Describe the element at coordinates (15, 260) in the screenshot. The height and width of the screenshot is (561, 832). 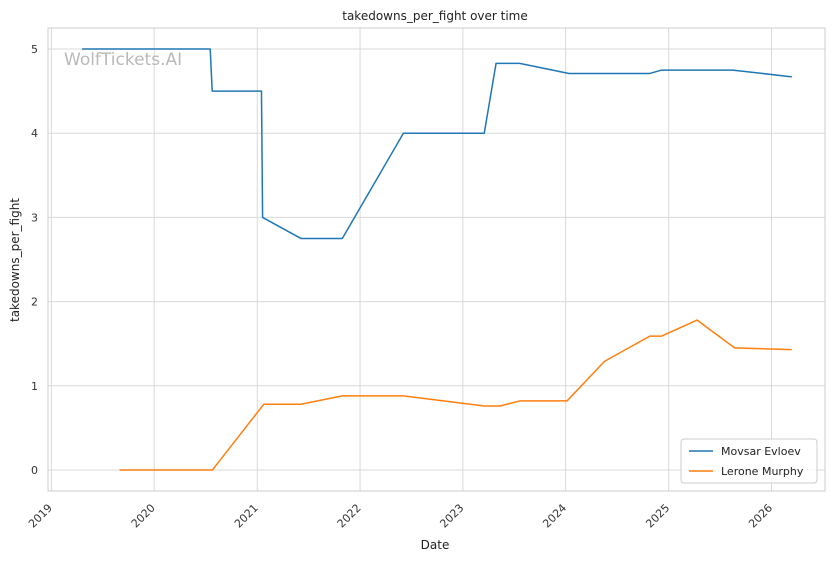
I see `y-axis-label: takedowns_per_fight` at that location.